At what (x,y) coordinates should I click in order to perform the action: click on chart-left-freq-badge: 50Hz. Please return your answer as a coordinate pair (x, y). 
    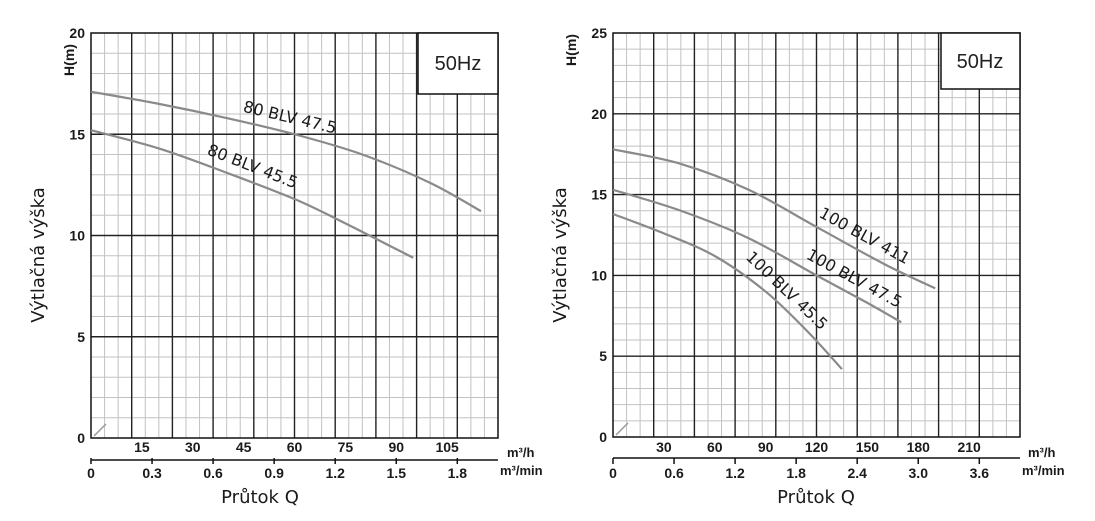
    Looking at the image, I should click on (458, 64).